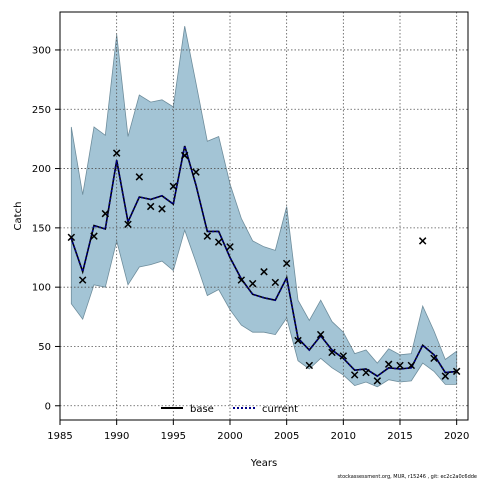 The height and width of the screenshot is (480, 480). What do you see at coordinates (280, 409) in the screenshot?
I see `legend-current-label: current` at bounding box center [280, 409].